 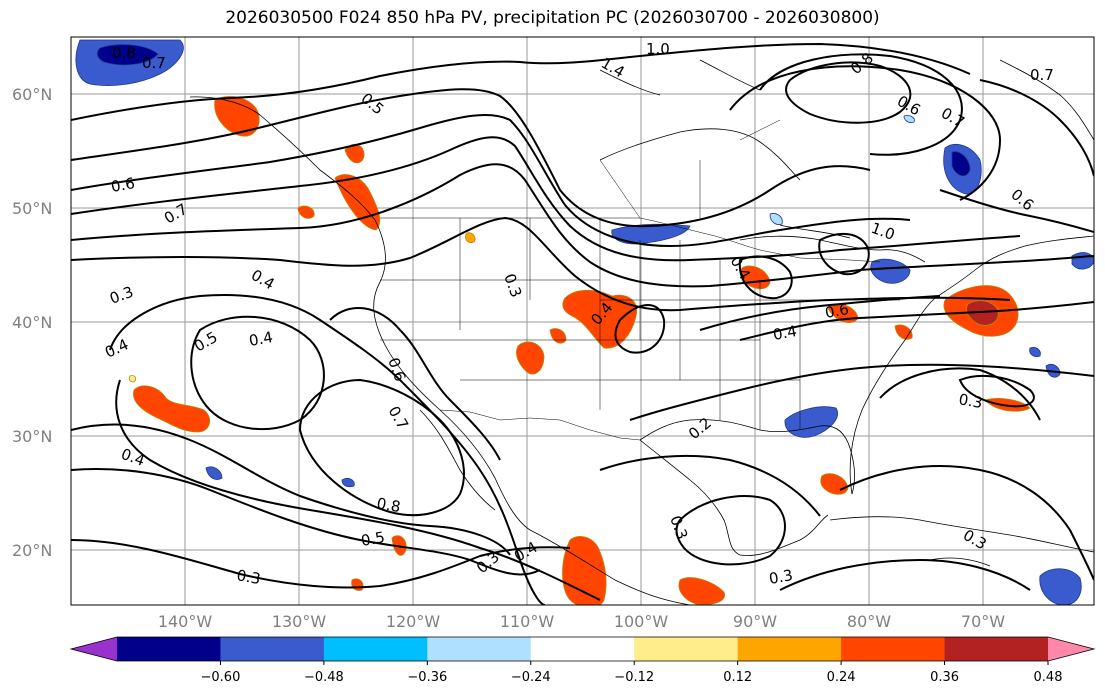 What do you see at coordinates (324, 677) in the screenshot?
I see `colorbar-tick-label: −0.48` at bounding box center [324, 677].